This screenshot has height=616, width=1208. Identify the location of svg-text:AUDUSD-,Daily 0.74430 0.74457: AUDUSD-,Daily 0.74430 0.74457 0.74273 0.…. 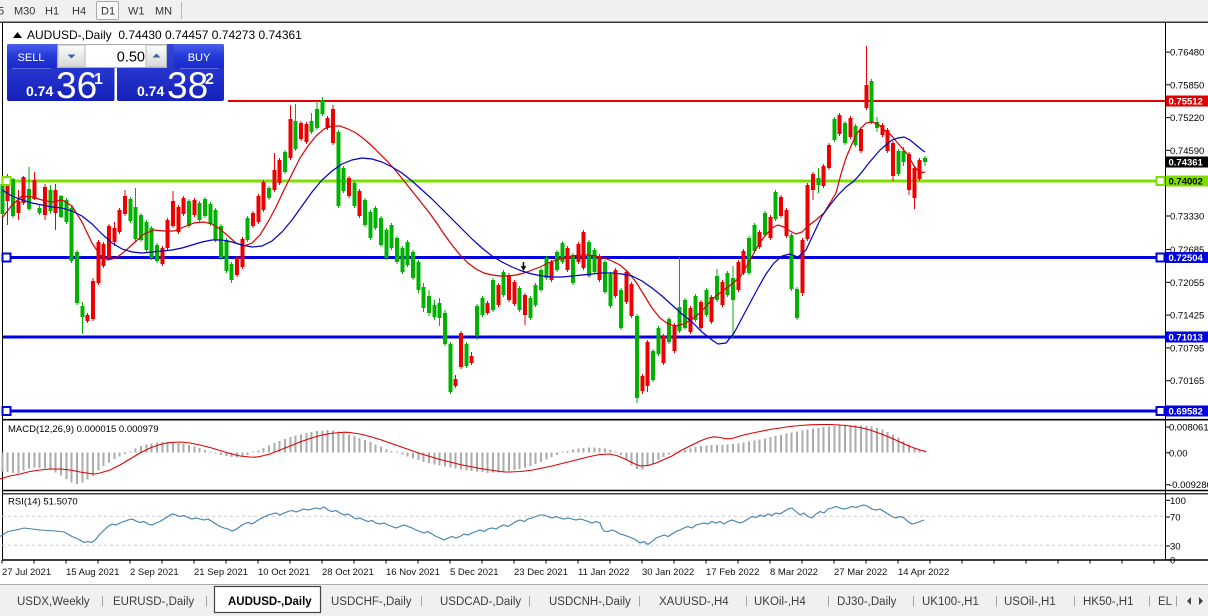
(164, 35).